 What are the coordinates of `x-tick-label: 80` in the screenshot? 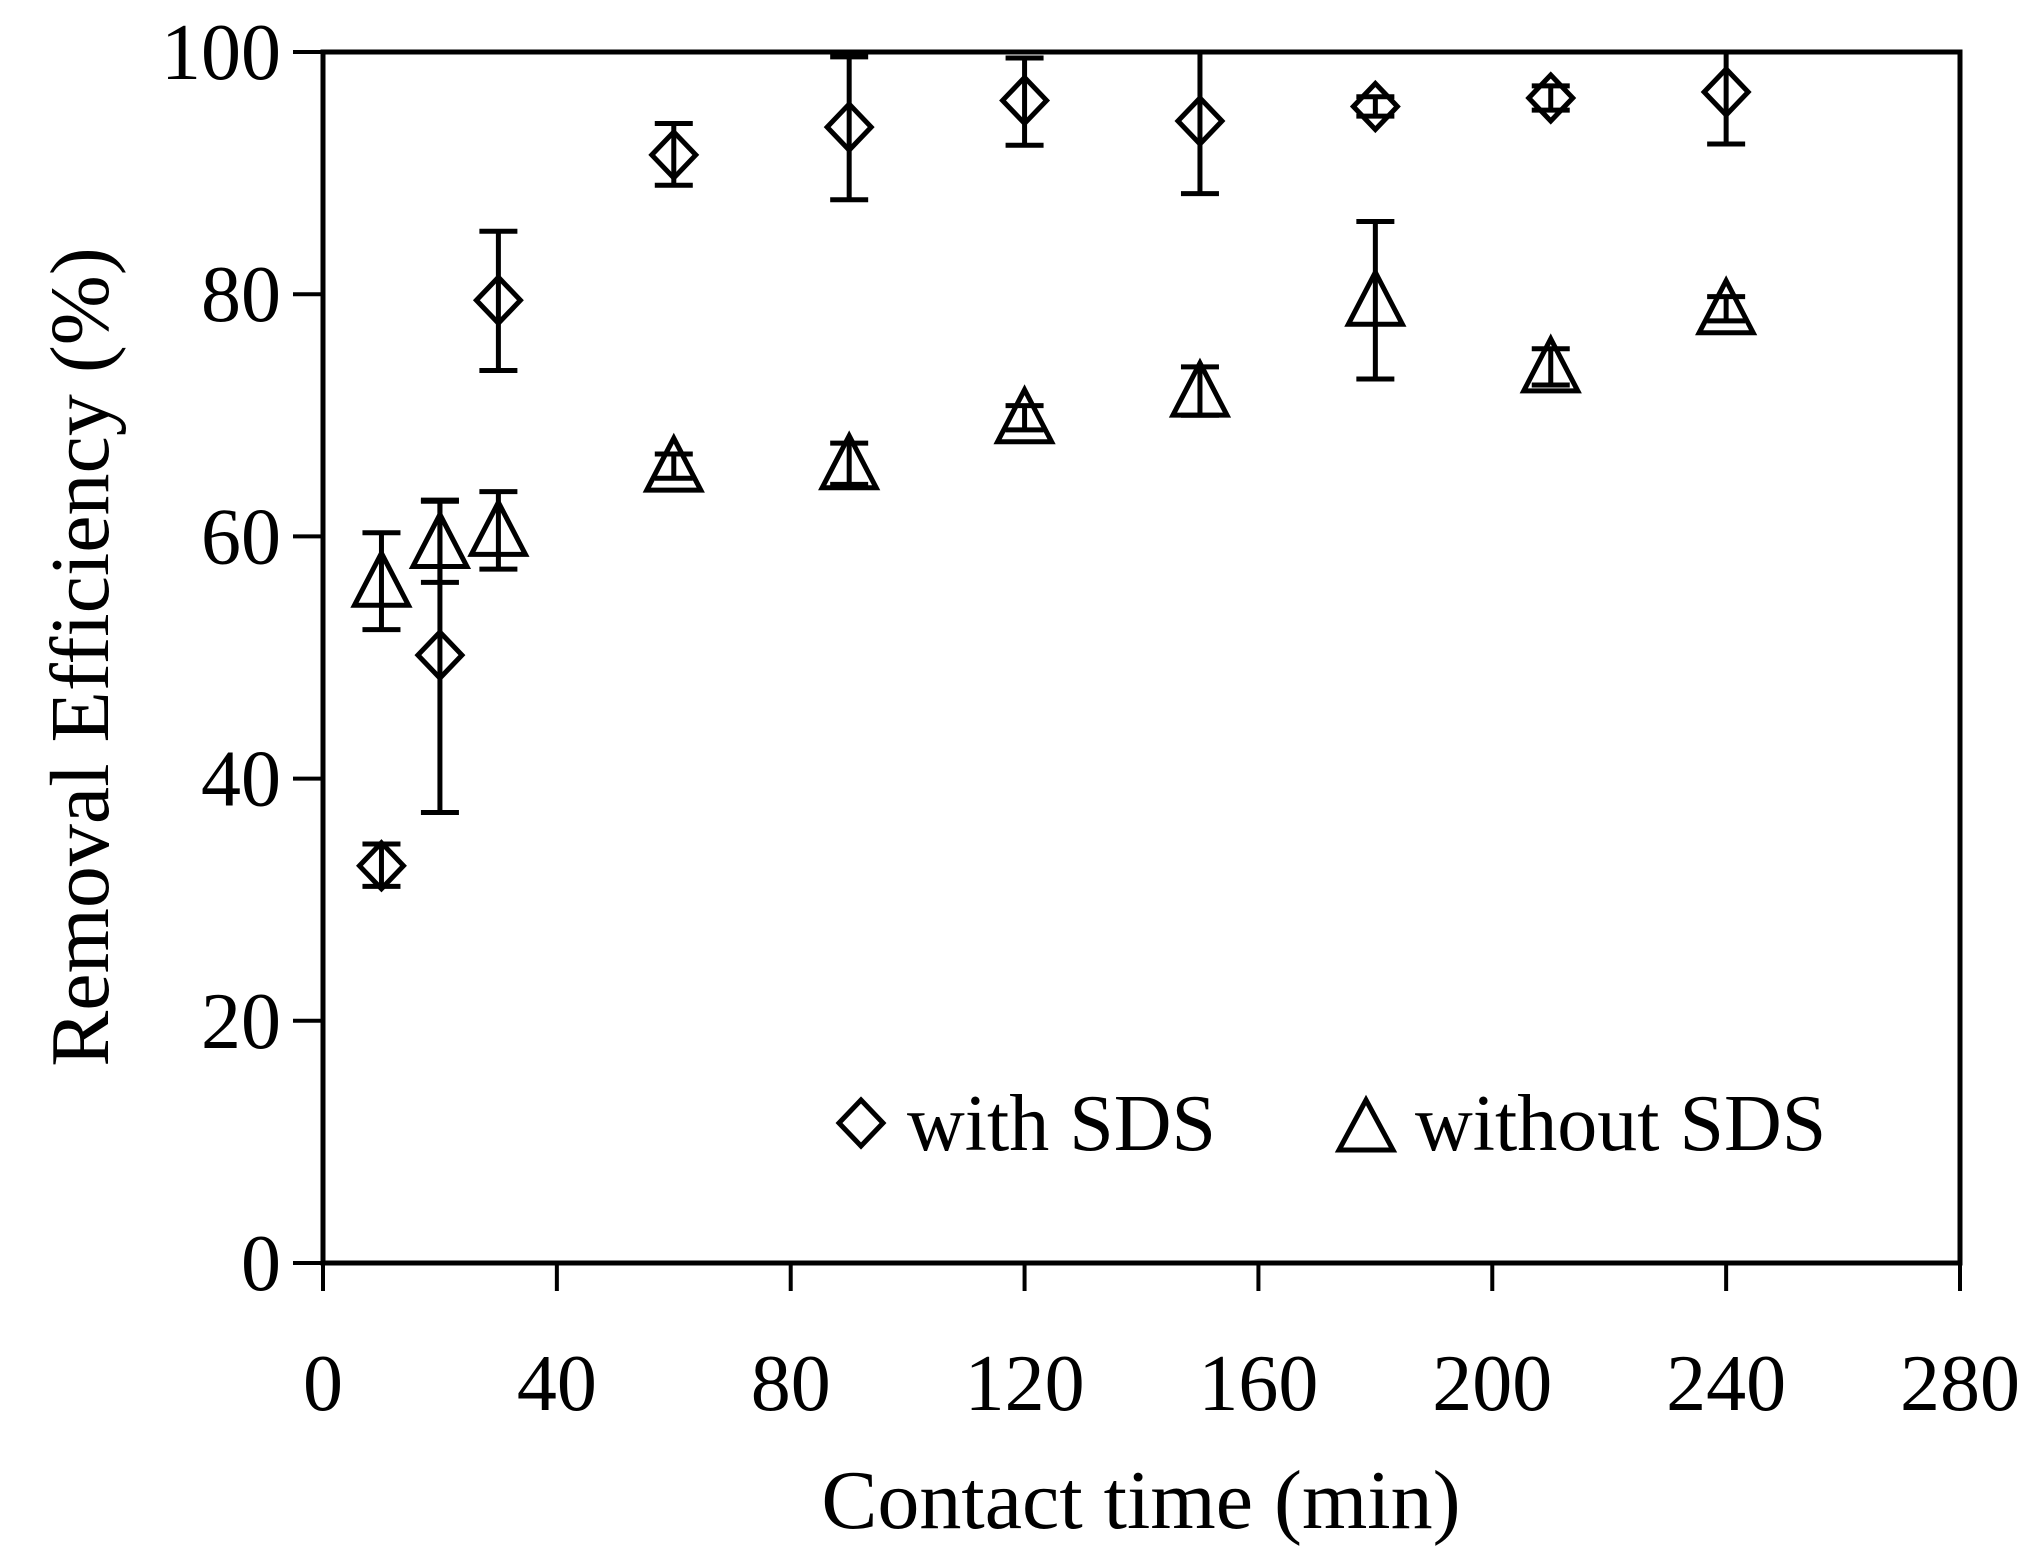 It's located at (791, 1384).